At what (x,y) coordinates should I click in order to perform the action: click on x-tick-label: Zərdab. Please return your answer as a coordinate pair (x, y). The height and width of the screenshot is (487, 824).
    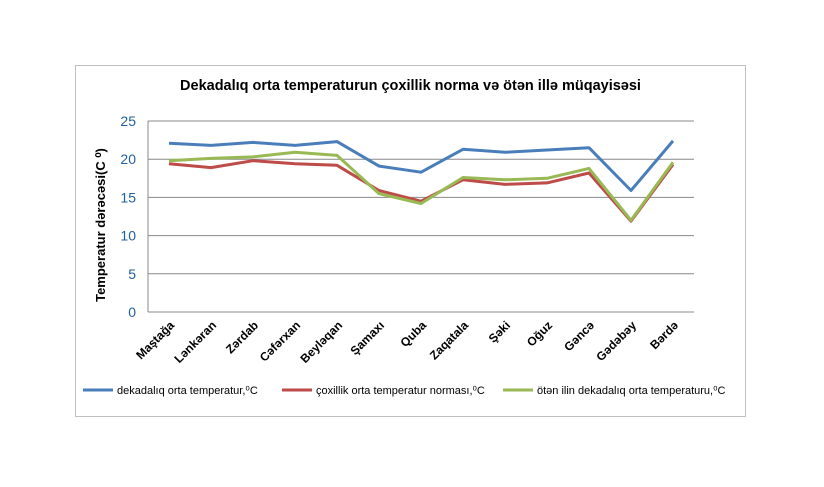
    Looking at the image, I should click on (242, 337).